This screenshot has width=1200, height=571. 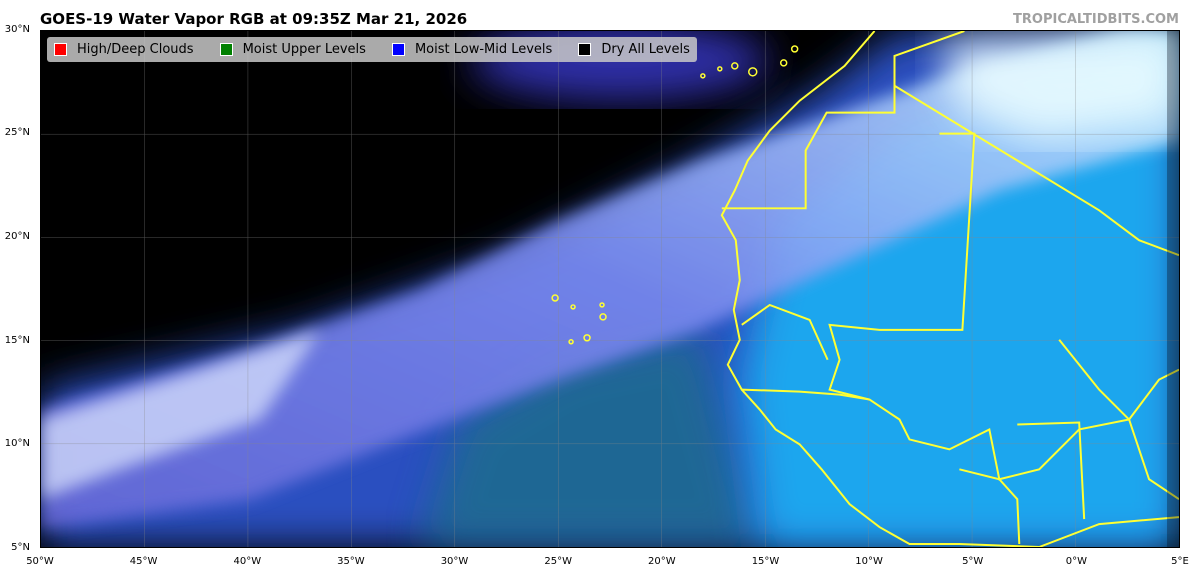 I want to click on legend-swatch-green, so click(x=226, y=49).